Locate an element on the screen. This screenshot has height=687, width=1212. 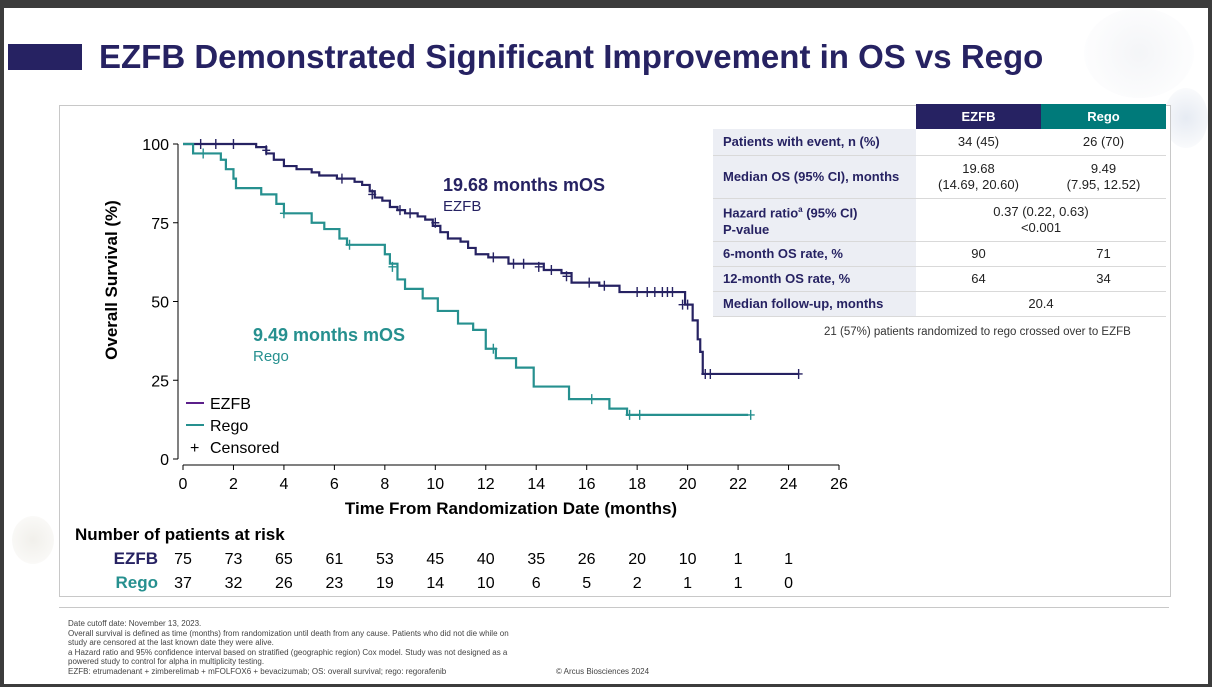
stats-row: 6-month OS rate, % 90 71 is located at coordinates (939, 254).